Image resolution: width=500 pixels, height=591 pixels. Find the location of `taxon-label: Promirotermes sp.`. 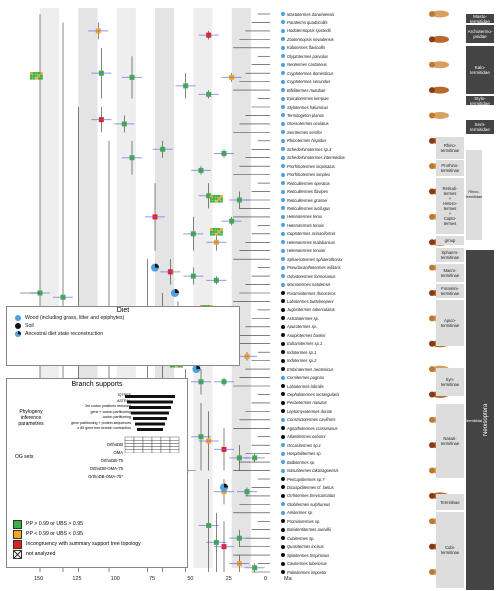

taxon-label: Promirotermes sp. is located at coordinates (300, 521).